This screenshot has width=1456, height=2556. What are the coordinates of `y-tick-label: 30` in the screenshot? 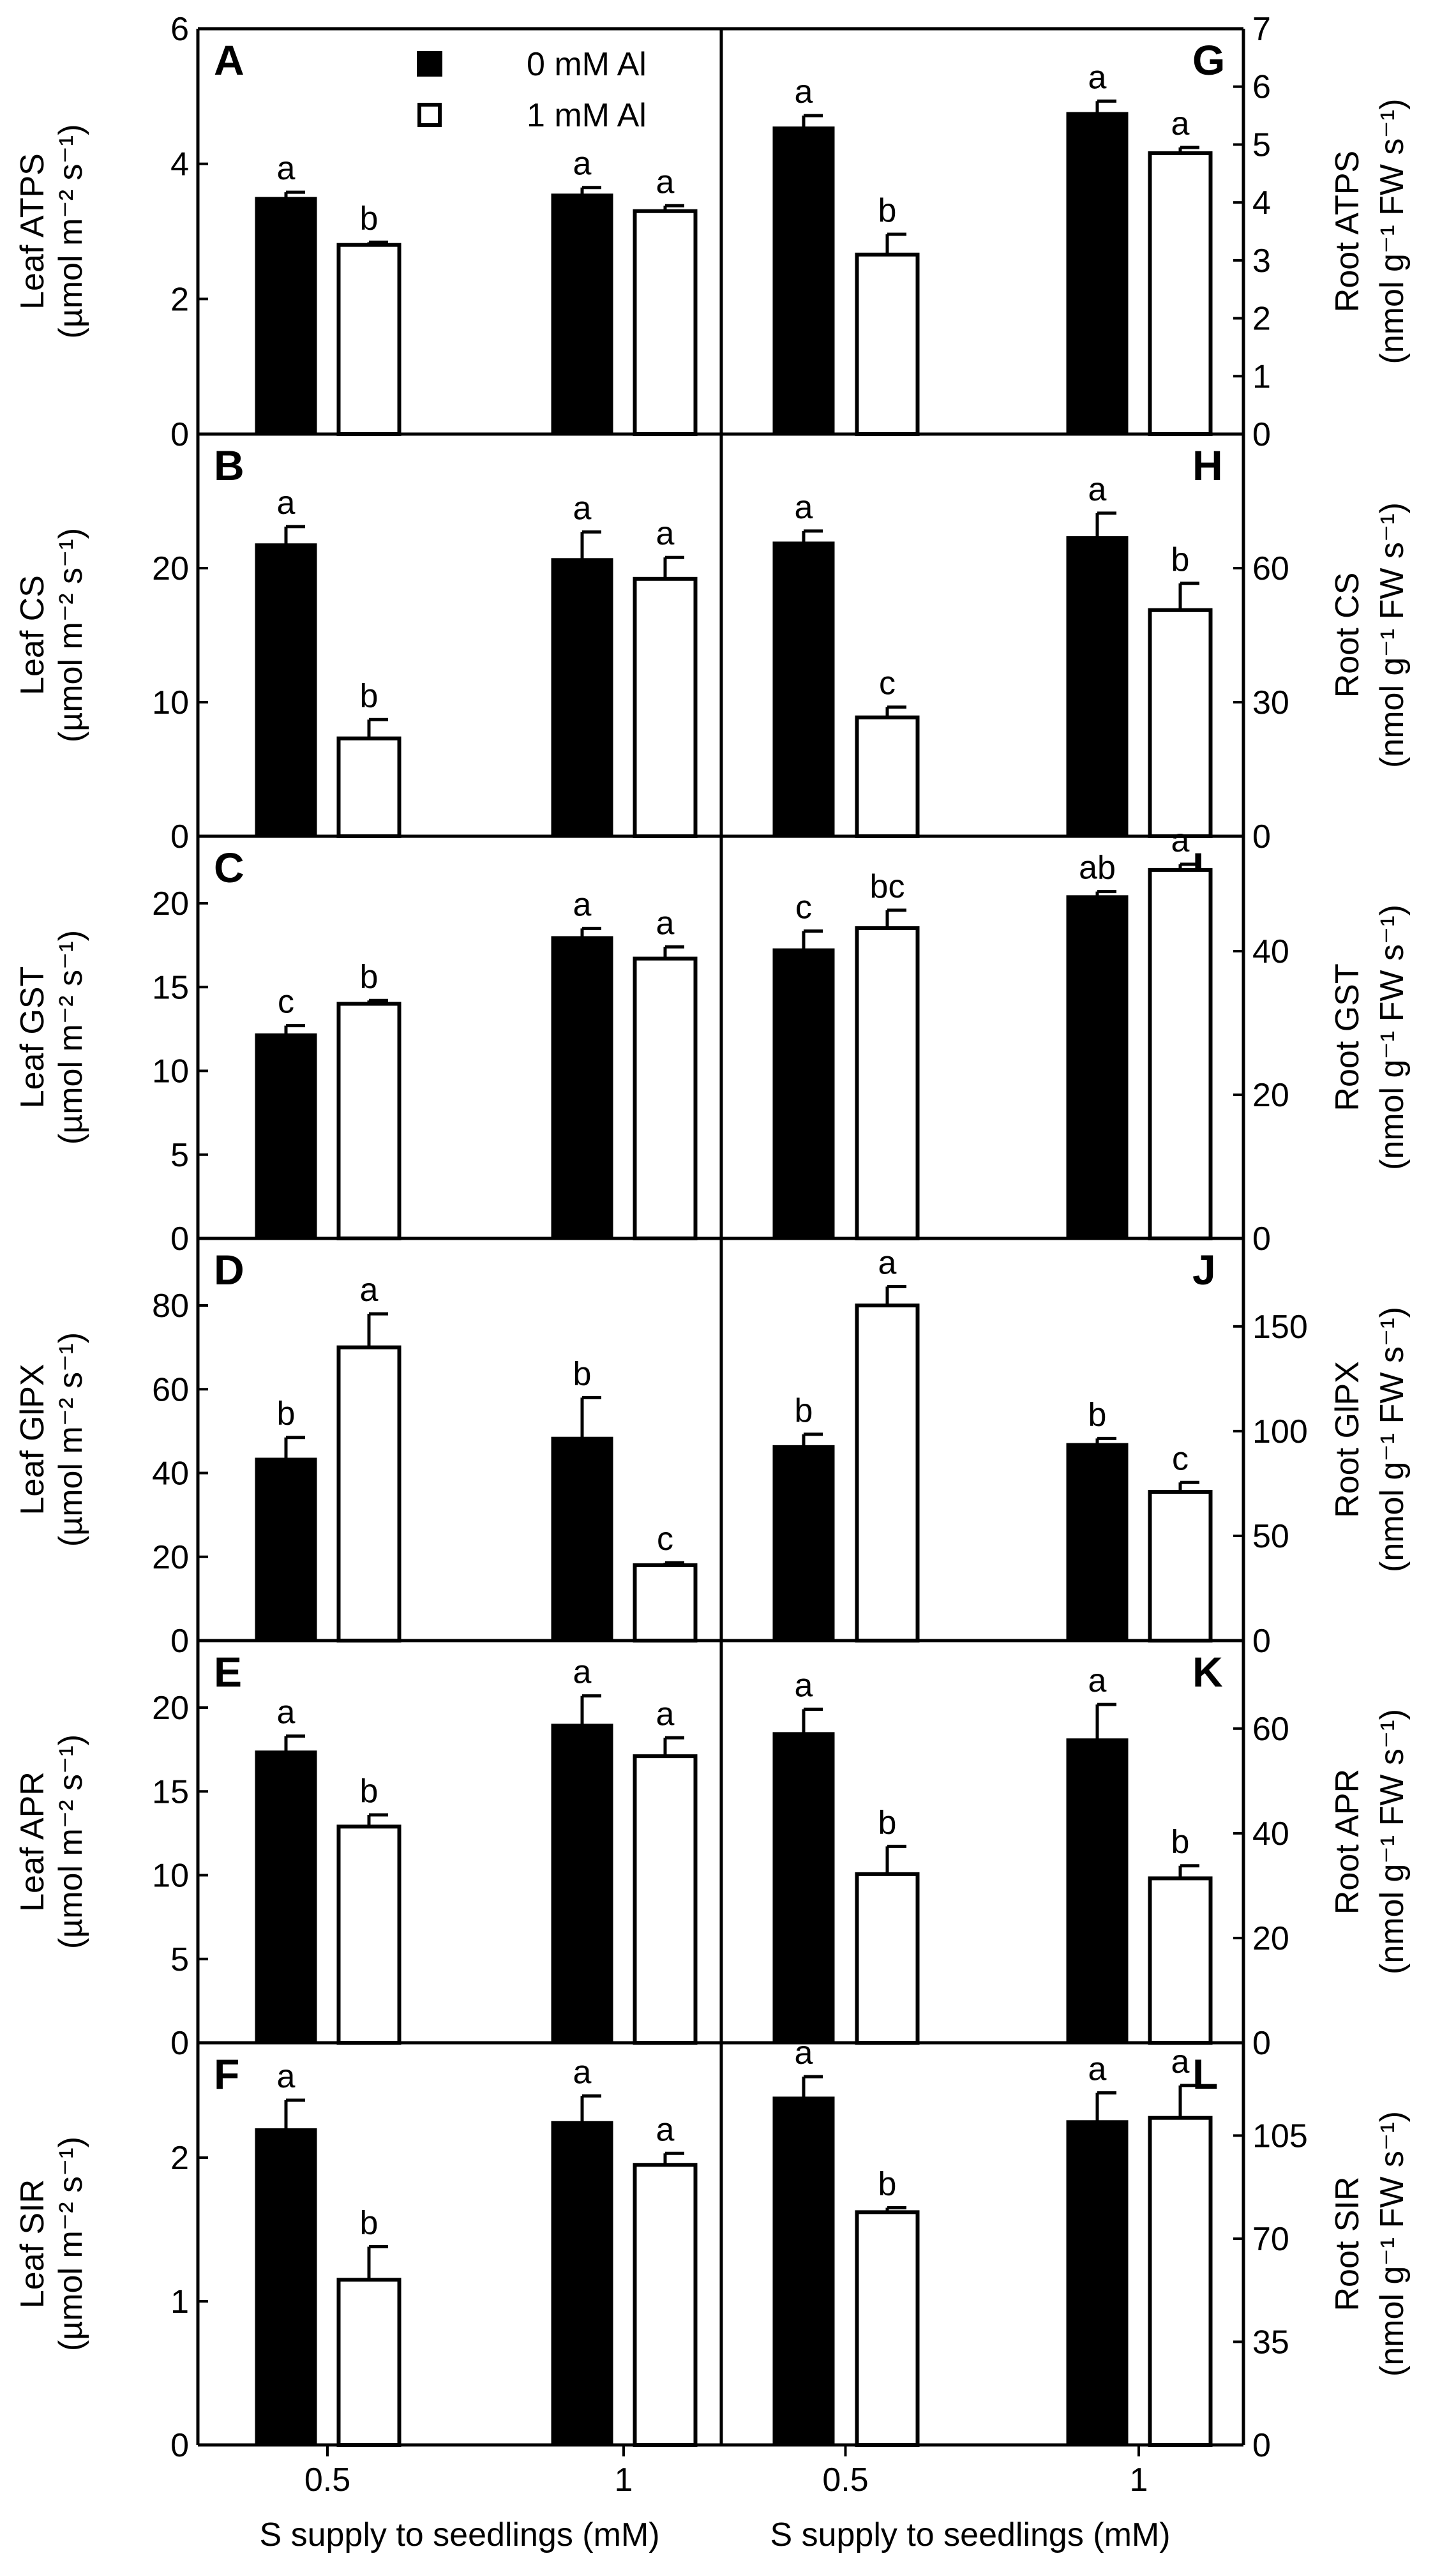 It's located at (1270, 703).